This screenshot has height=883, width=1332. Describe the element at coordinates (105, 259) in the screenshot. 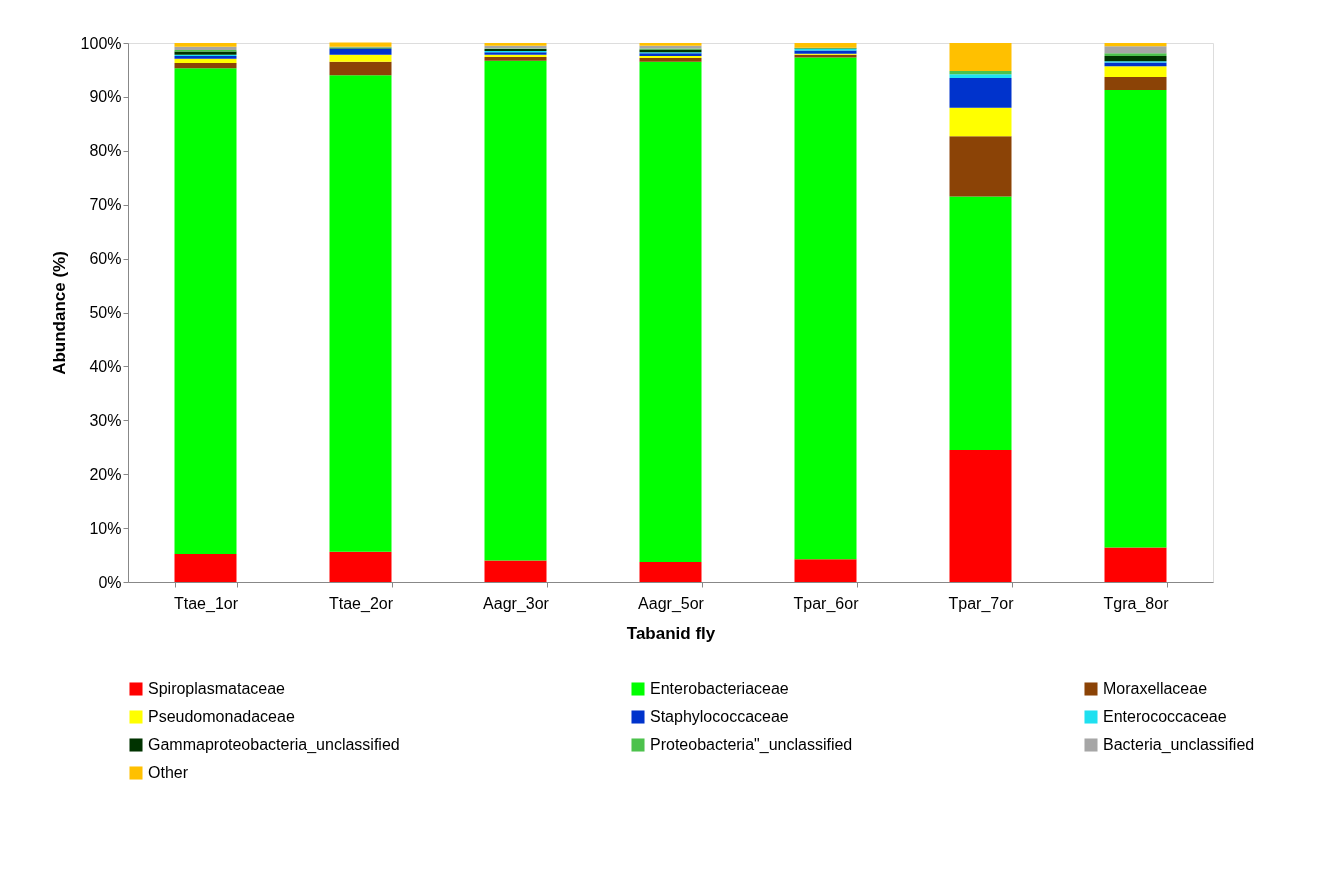

I see `y-tick-label: 60%` at that location.